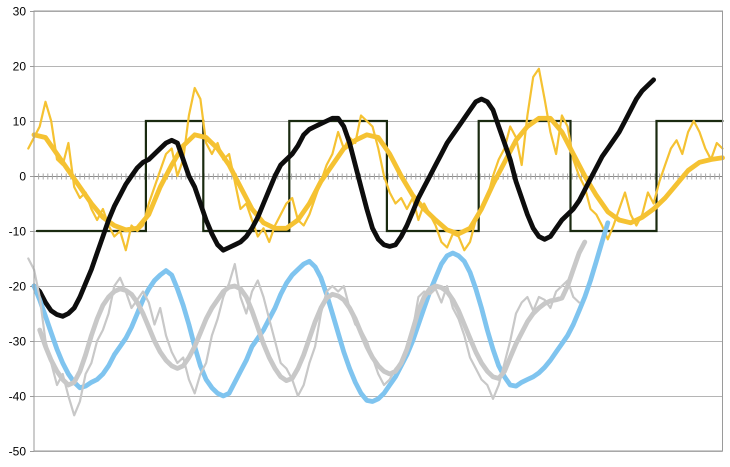  I want to click on y-axis: 30 20 10 0 -10 -20 -30 -40 -50, so click(21, 232).